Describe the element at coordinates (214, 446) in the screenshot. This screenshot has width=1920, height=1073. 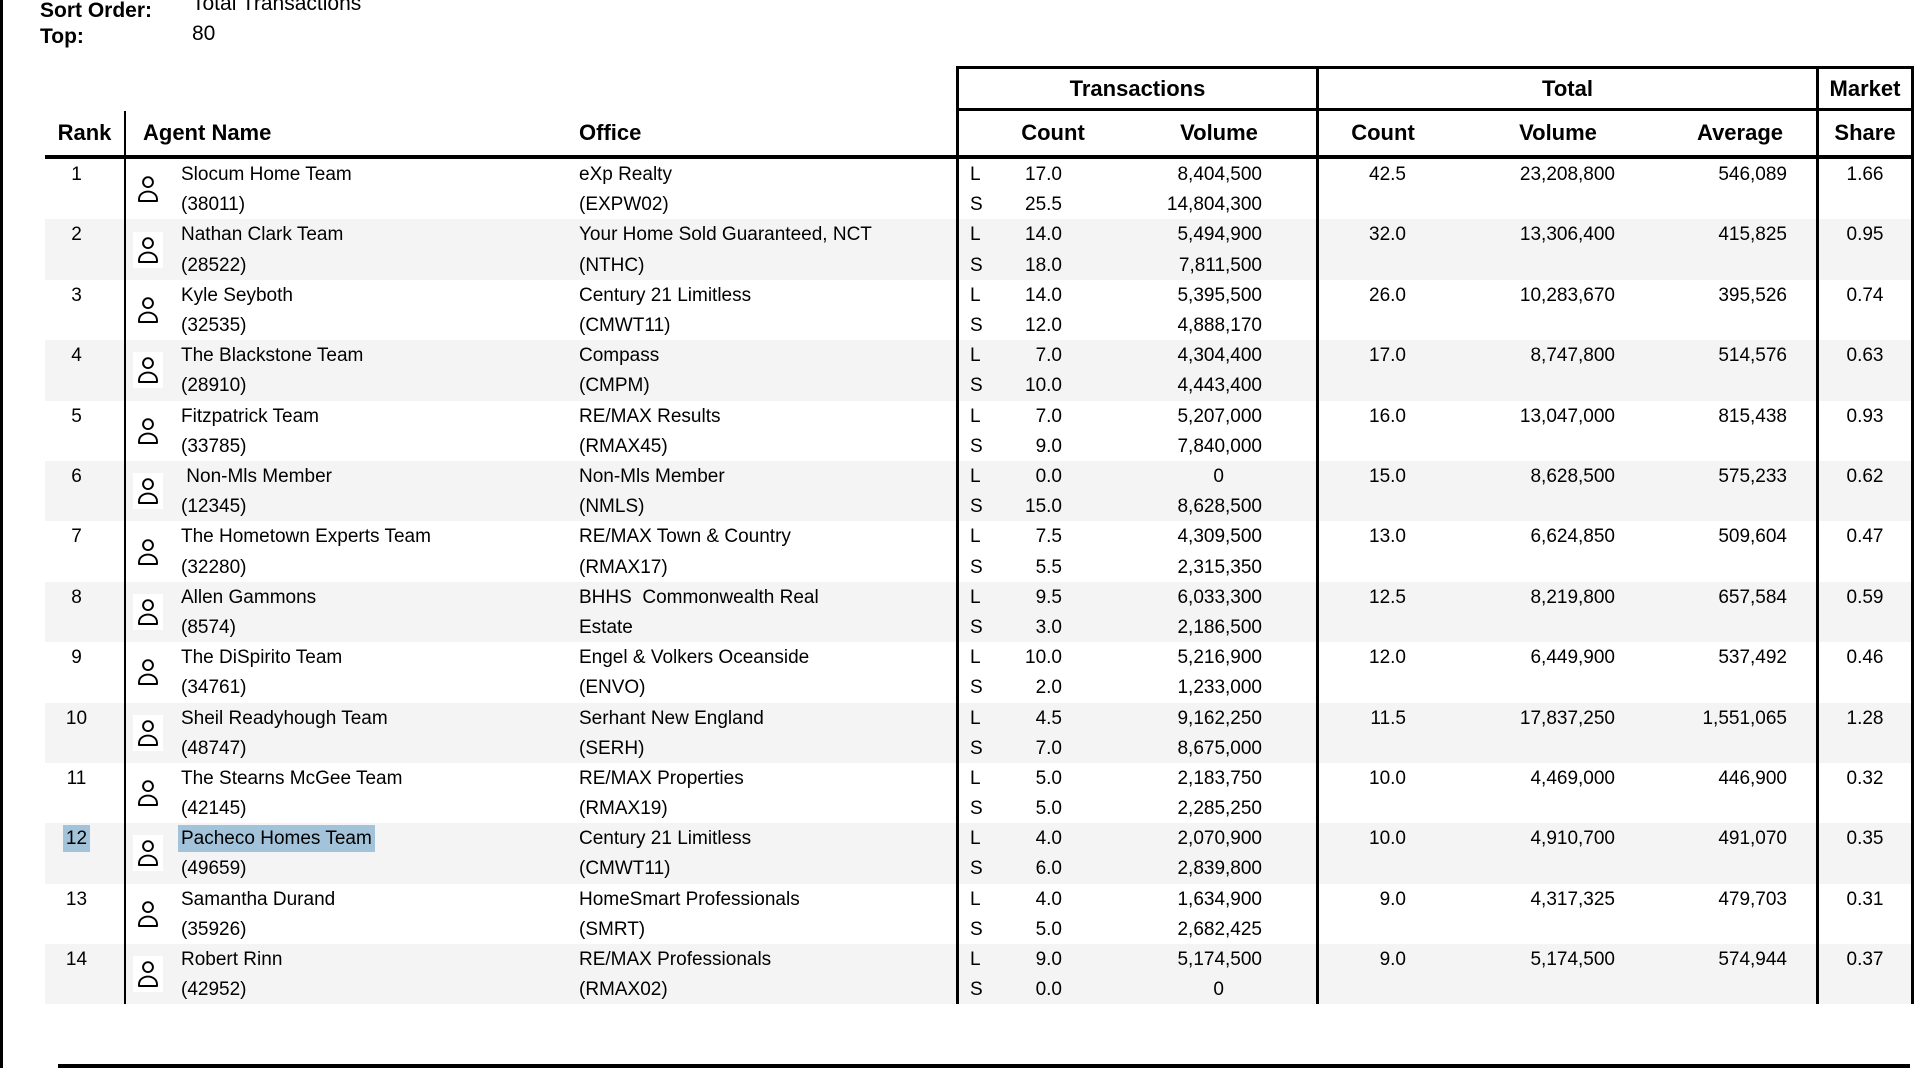
I see `agent-code: (33785)` at that location.